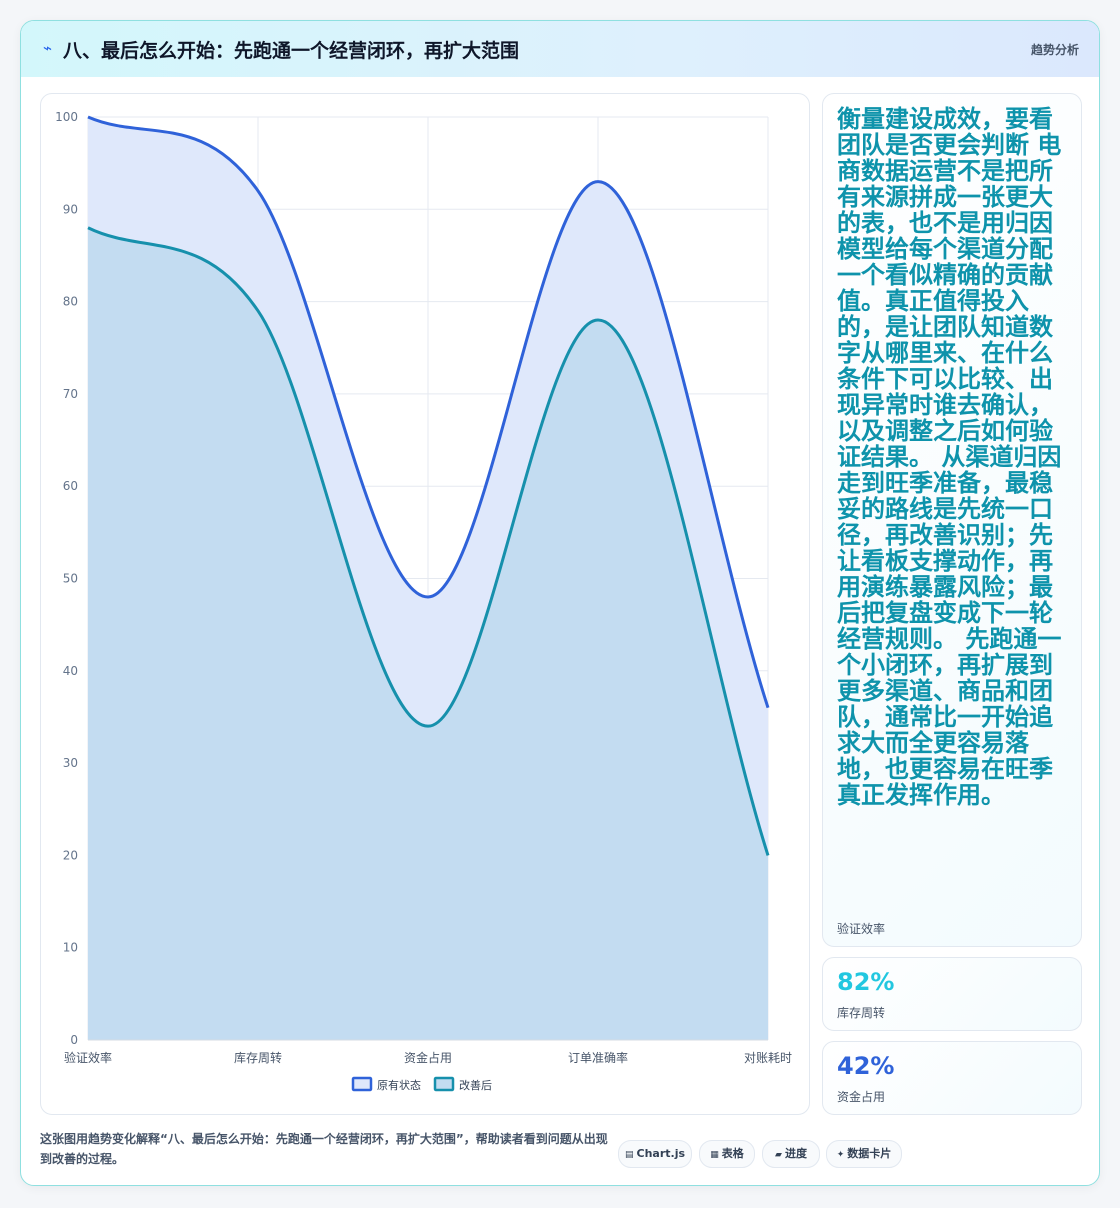  Describe the element at coordinates (795, 1153) in the screenshot. I see `chip-label: 进度` at that location.